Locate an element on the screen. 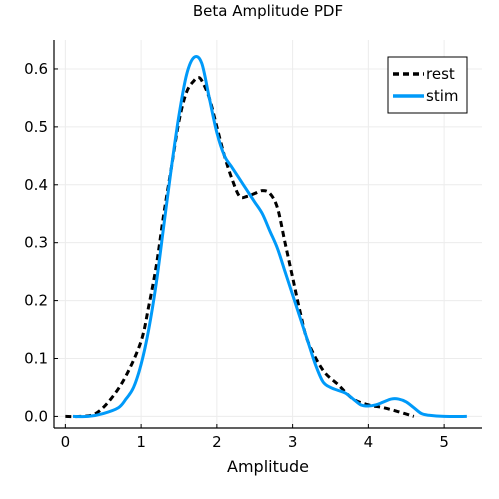 The image size is (499, 499). y-tick-label-3: 0.3 is located at coordinates (36, 243).